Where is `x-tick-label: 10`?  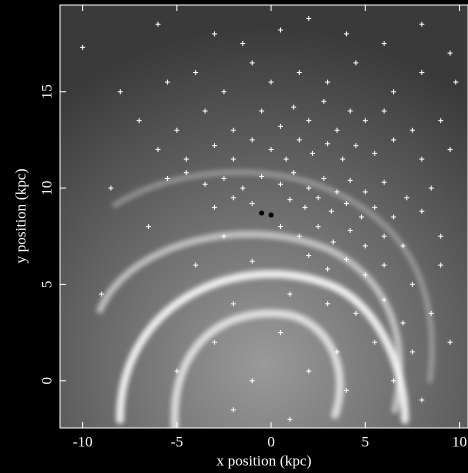 x-tick-label: 10 is located at coordinates (459, 442).